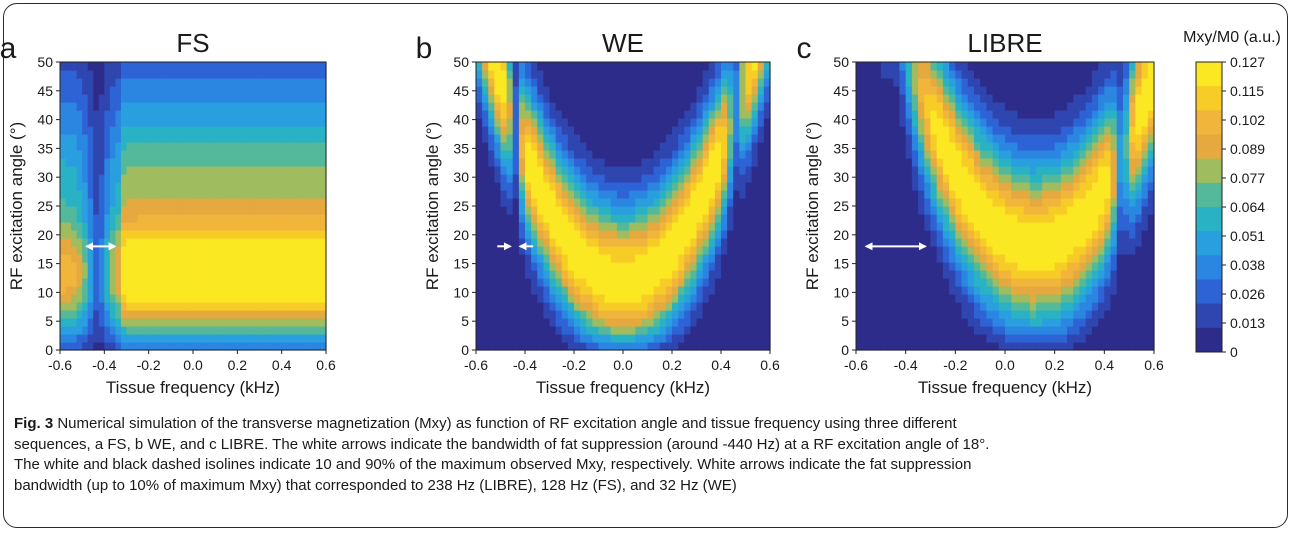  I want to click on y-tick-label: 10, so click(45, 292).